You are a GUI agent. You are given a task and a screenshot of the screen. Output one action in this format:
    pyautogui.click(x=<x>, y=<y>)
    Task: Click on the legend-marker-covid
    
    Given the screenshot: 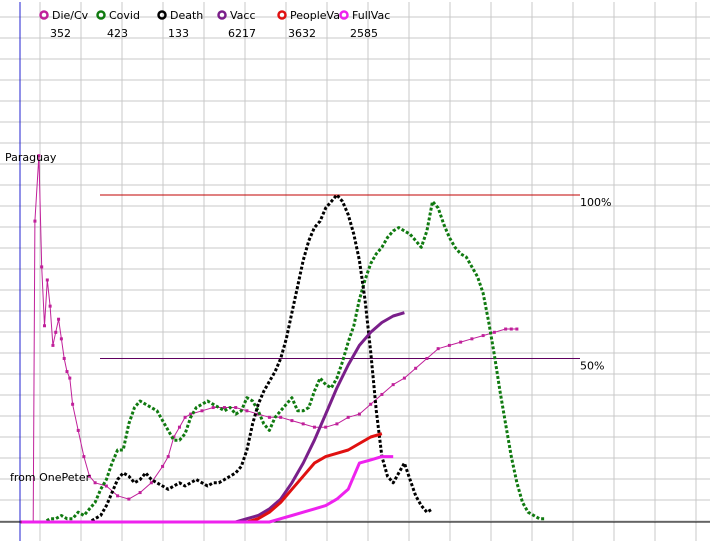 What is the action you would take?
    pyautogui.click(x=101, y=15)
    